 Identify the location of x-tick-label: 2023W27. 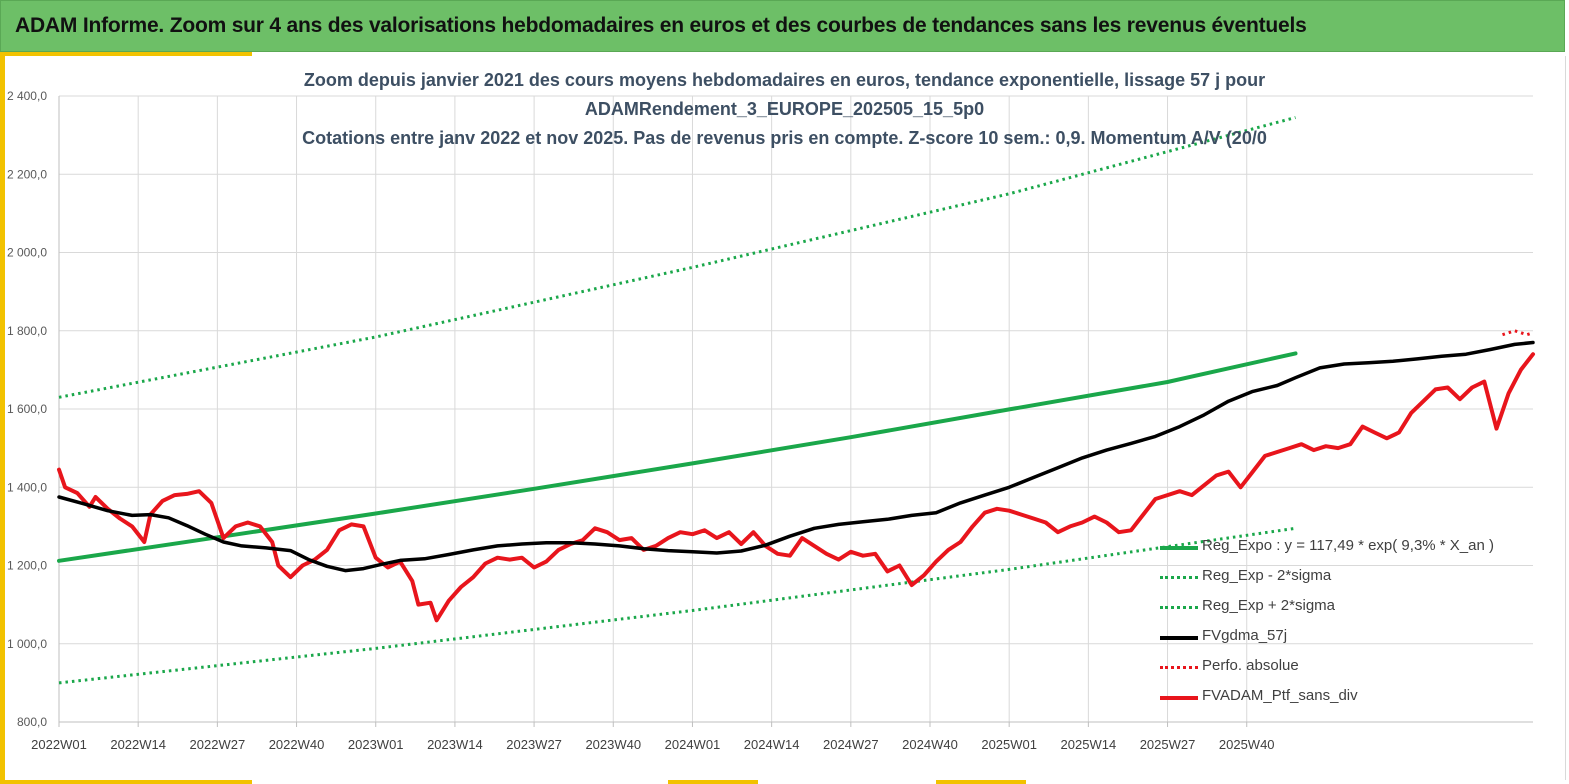
(534, 744).